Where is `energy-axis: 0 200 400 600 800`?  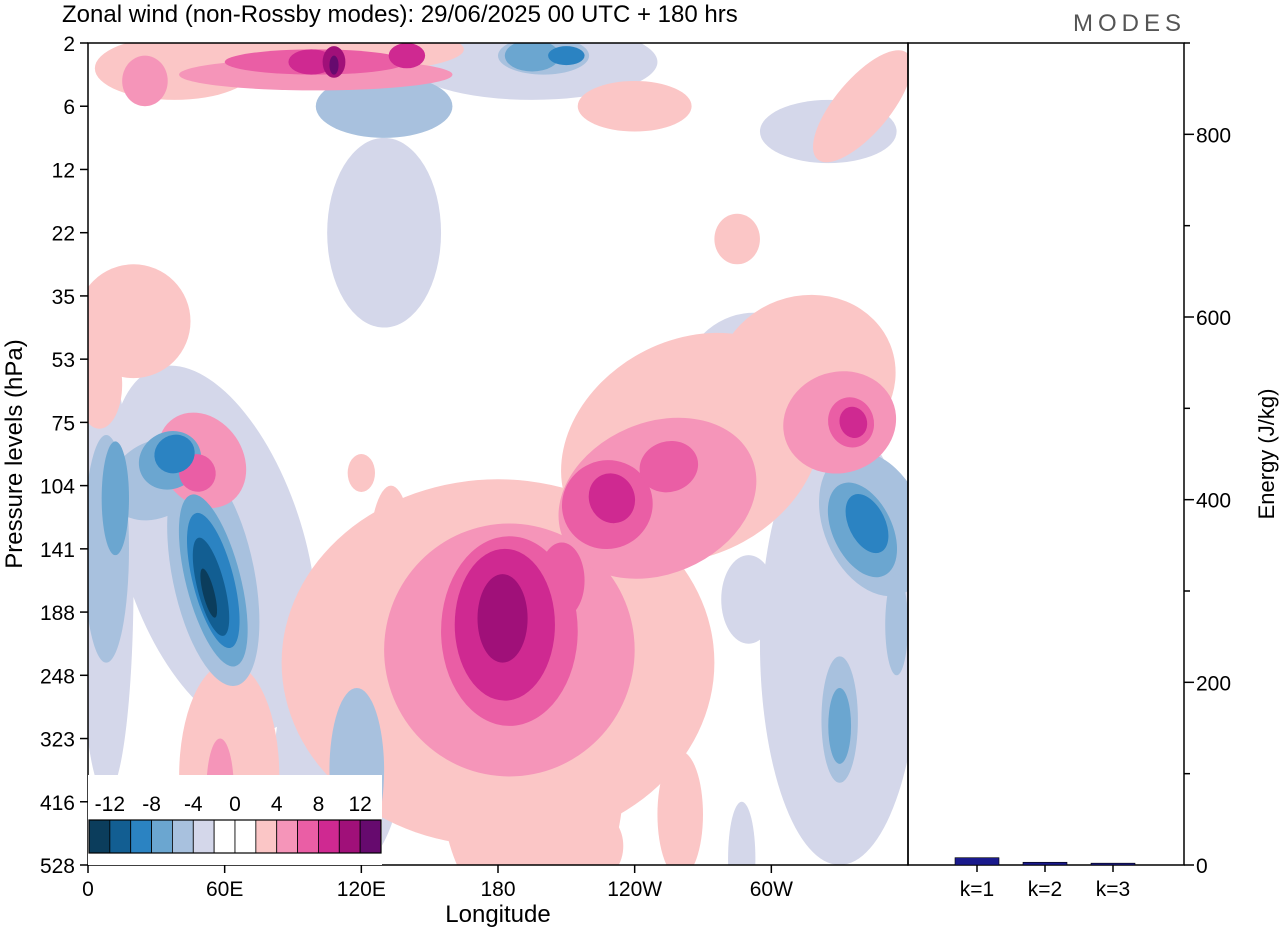
energy-axis: 0 200 400 600 800 is located at coordinates (1207, 460).